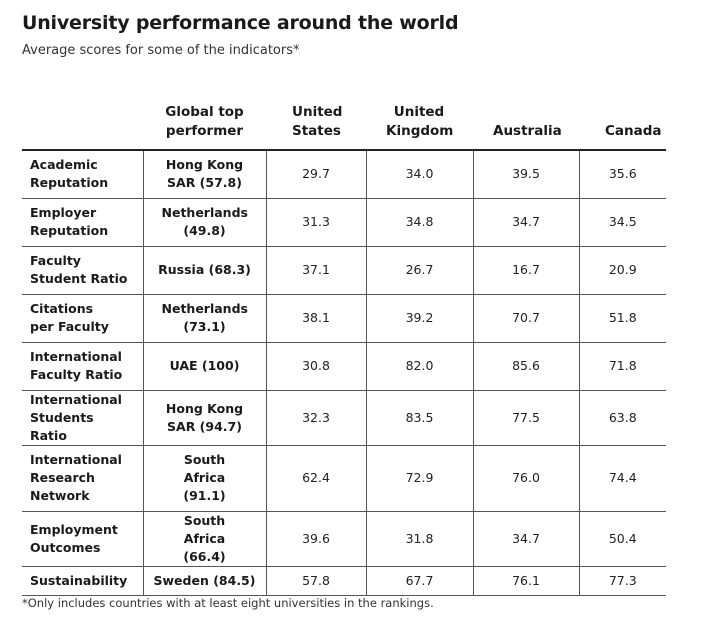 The height and width of the screenshot is (620, 707). Describe the element at coordinates (622, 539) in the screenshot. I see `value-cell-ca: 50.4` at that location.